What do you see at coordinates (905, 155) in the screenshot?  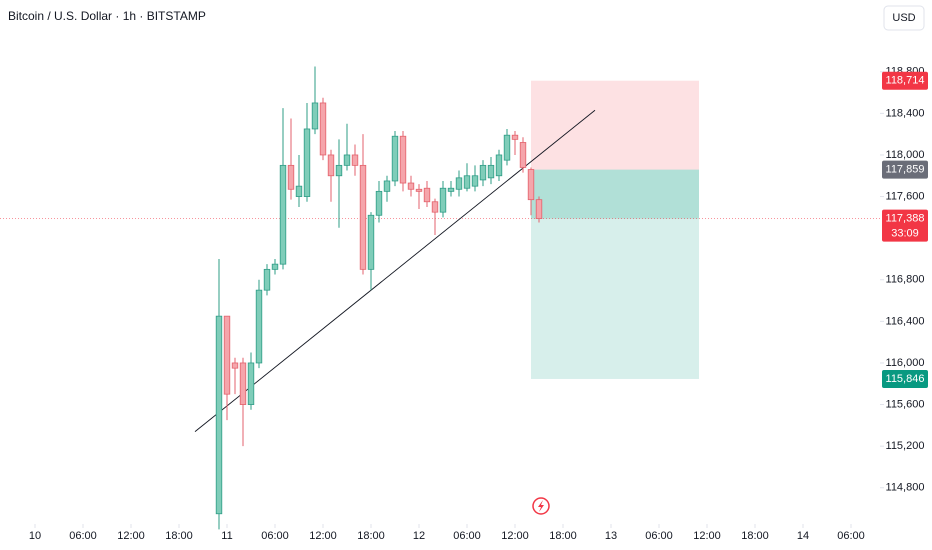 I see `y-tick-label: 118,000` at bounding box center [905, 155].